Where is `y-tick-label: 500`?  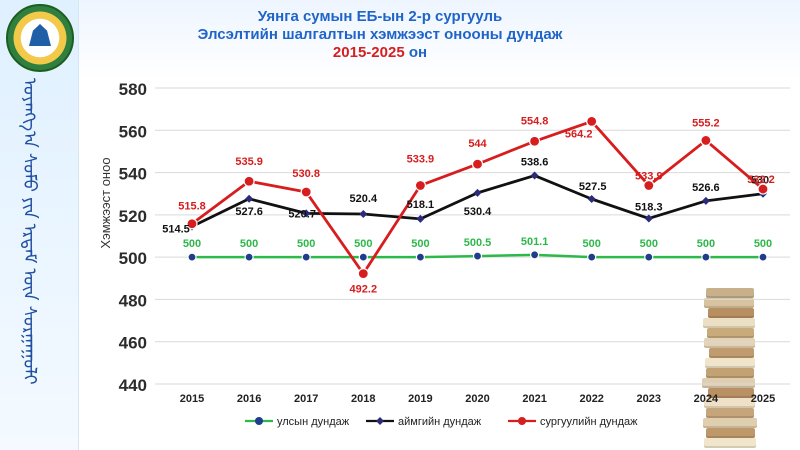
y-tick-label: 500 is located at coordinates (133, 258).